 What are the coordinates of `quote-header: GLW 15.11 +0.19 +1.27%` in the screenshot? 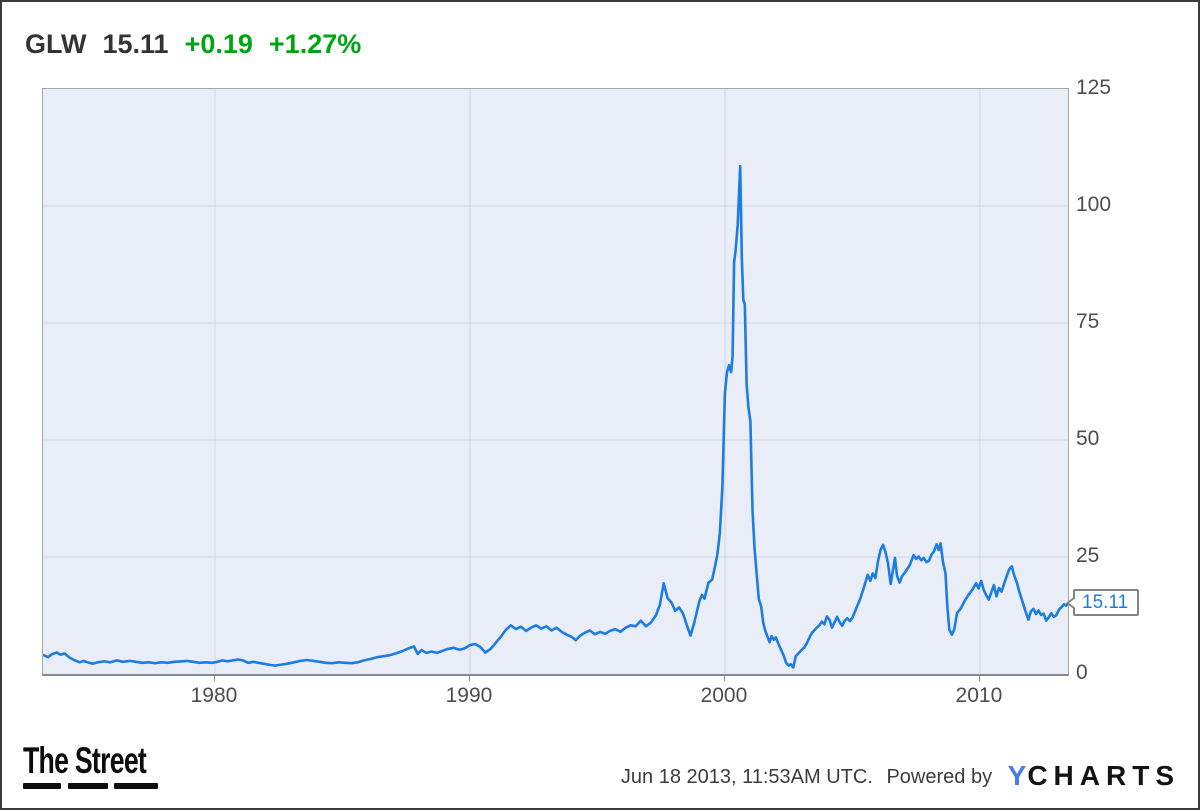 It's located at (201, 44).